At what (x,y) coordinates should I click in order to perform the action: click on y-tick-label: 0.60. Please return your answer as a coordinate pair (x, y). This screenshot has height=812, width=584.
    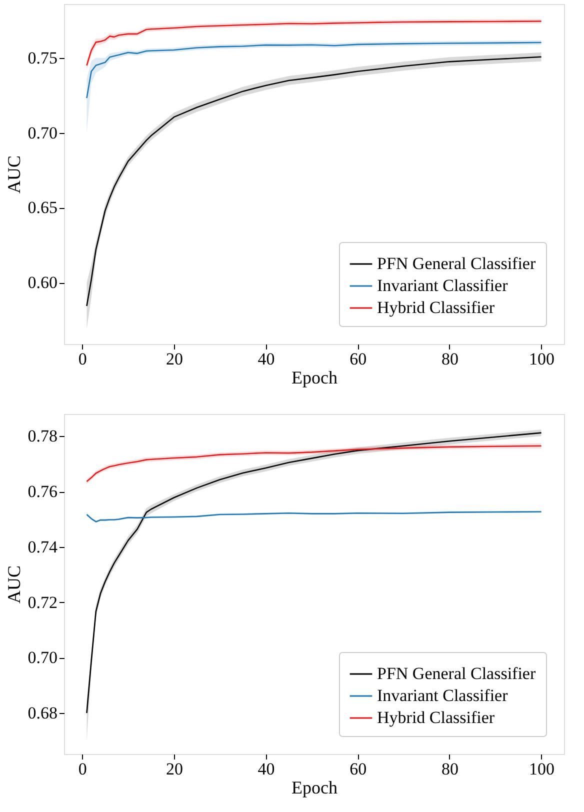
    Looking at the image, I should click on (43, 282).